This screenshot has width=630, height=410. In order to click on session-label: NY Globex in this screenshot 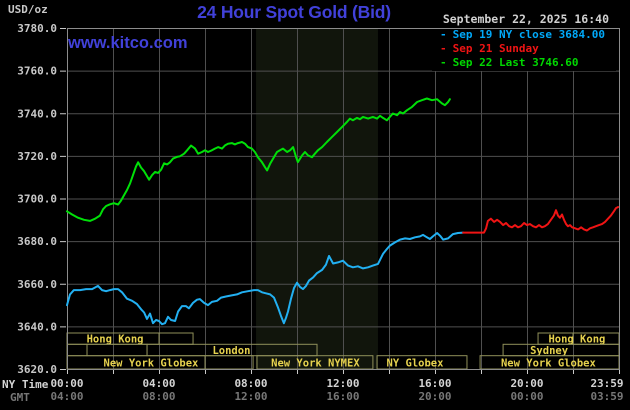, I will do `click(416, 363)`.